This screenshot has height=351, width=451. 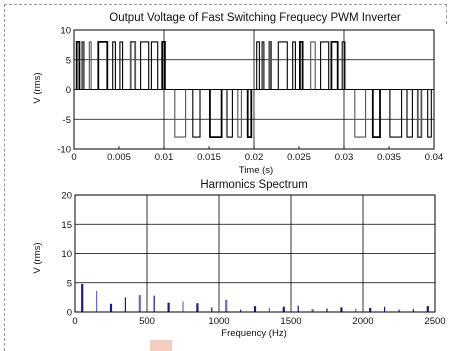 I want to click on chart2-ytick-label: 0, so click(x=69, y=313).